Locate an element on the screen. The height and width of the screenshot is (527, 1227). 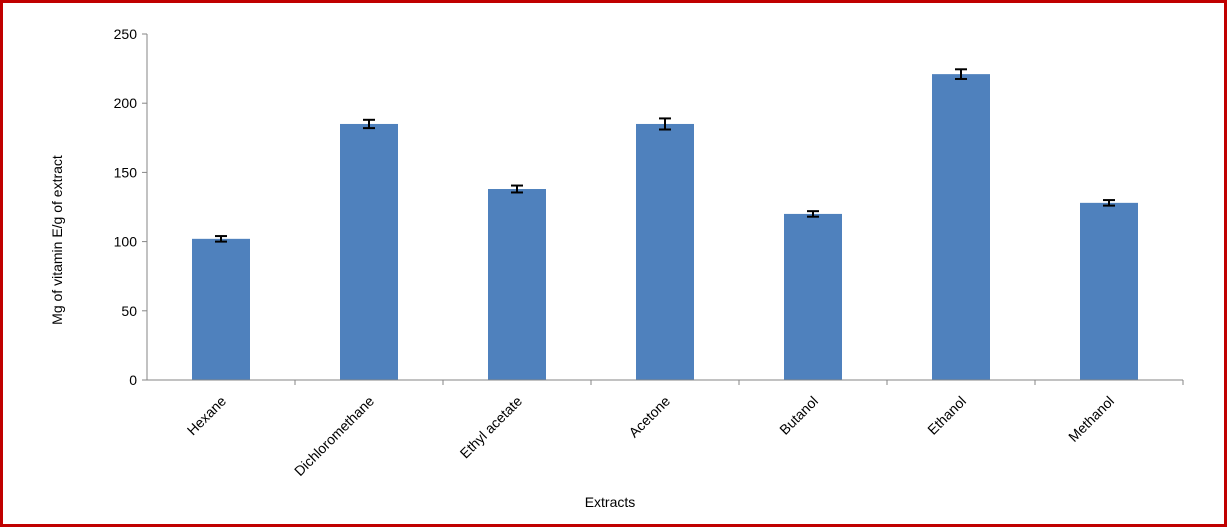
x-category-label: Ethyl acetate is located at coordinates (491, 427).